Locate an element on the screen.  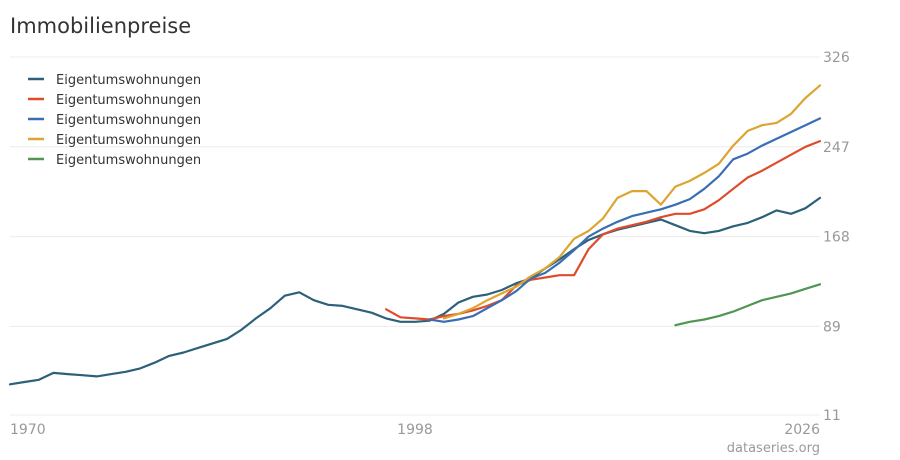
x-axis-ticks: 1970 1998 2026 is located at coordinates (415, 430).